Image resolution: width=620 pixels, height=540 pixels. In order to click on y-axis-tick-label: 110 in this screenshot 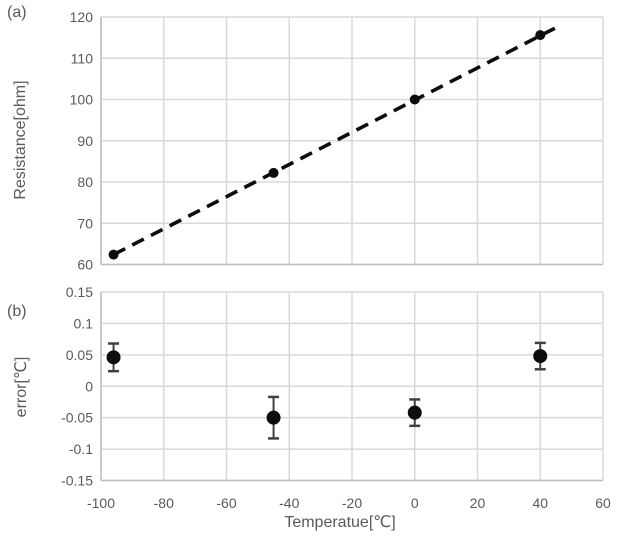, I will do `click(82, 58)`.